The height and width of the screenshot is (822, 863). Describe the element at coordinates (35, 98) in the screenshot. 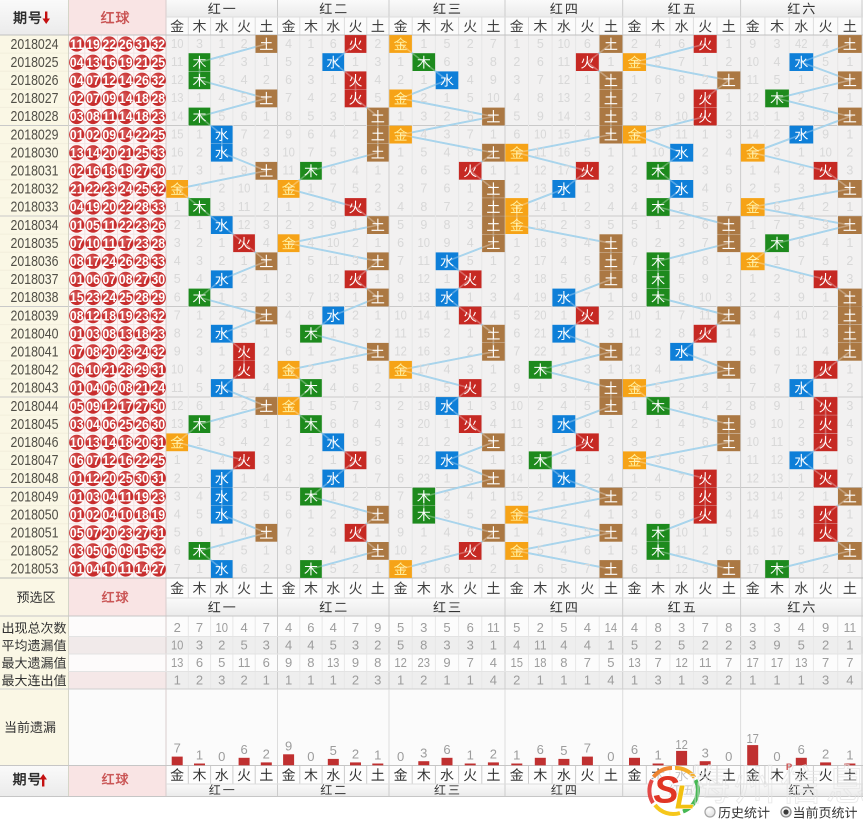

I see `svg-text: 2018027` at that location.